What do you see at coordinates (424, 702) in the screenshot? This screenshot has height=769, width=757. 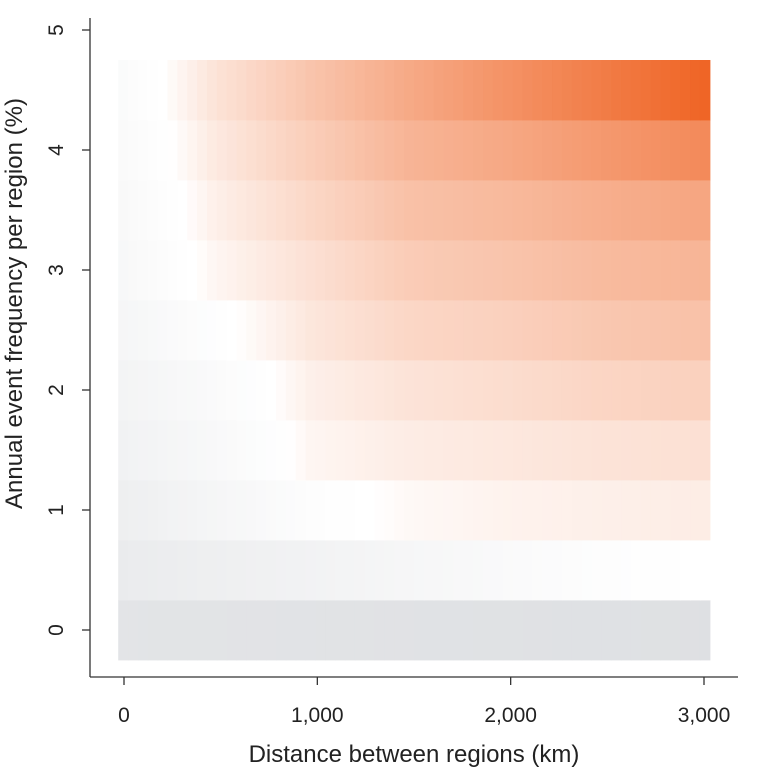 I see `x-axis-ticks: 0 1,000 2,000 3,000` at bounding box center [424, 702].